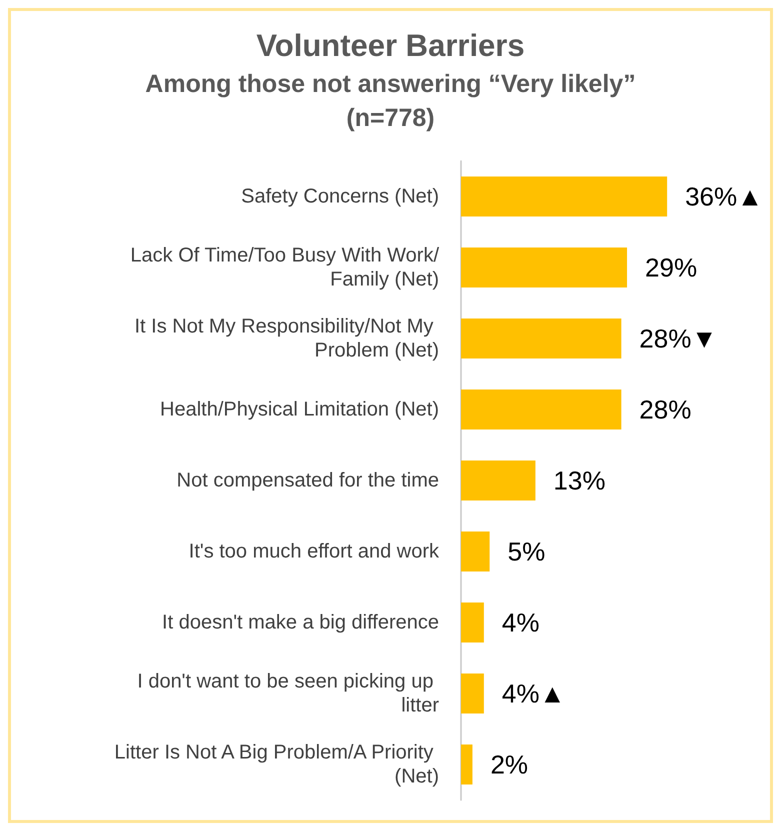  Describe the element at coordinates (579, 481) in the screenshot. I see `data-label: 13%` at that location.